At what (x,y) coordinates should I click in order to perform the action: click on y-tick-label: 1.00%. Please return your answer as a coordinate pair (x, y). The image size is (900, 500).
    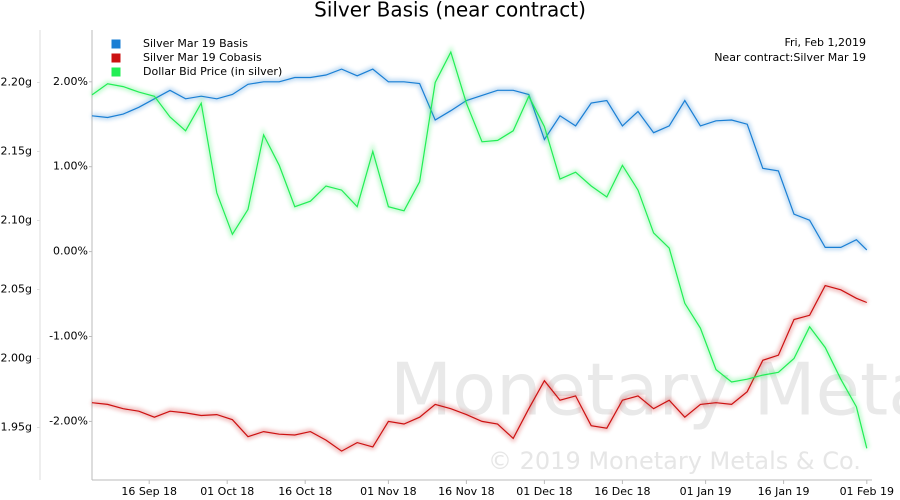
    Looking at the image, I should click on (70, 166).